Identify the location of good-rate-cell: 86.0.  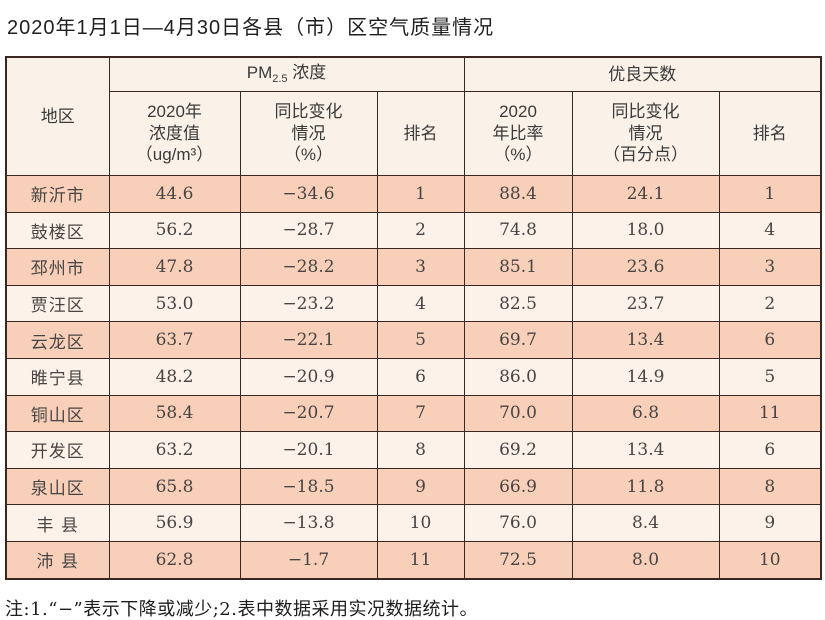
(518, 376).